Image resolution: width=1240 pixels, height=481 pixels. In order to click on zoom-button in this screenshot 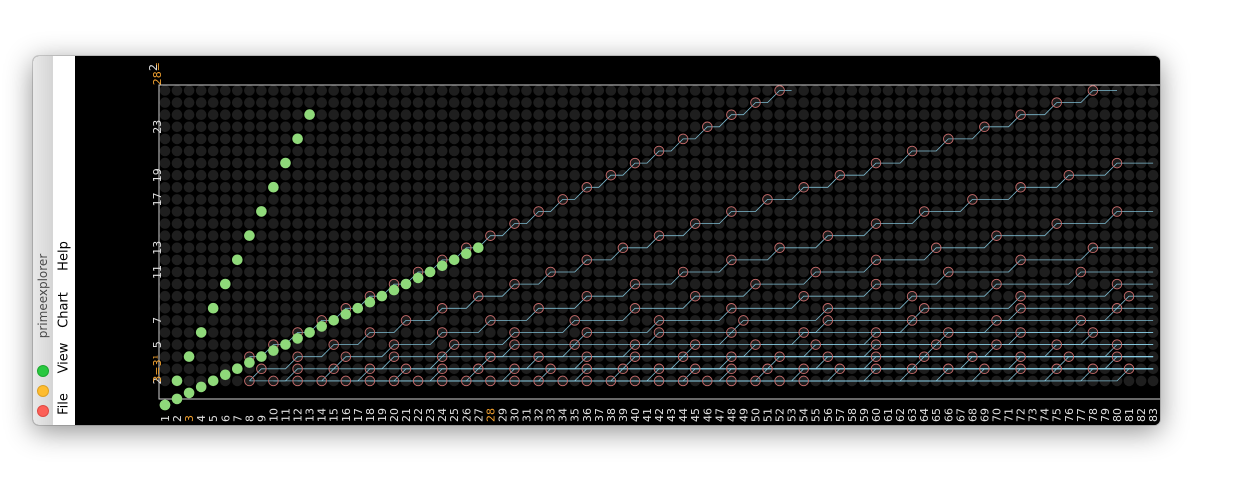, I will do `click(43, 371)`.